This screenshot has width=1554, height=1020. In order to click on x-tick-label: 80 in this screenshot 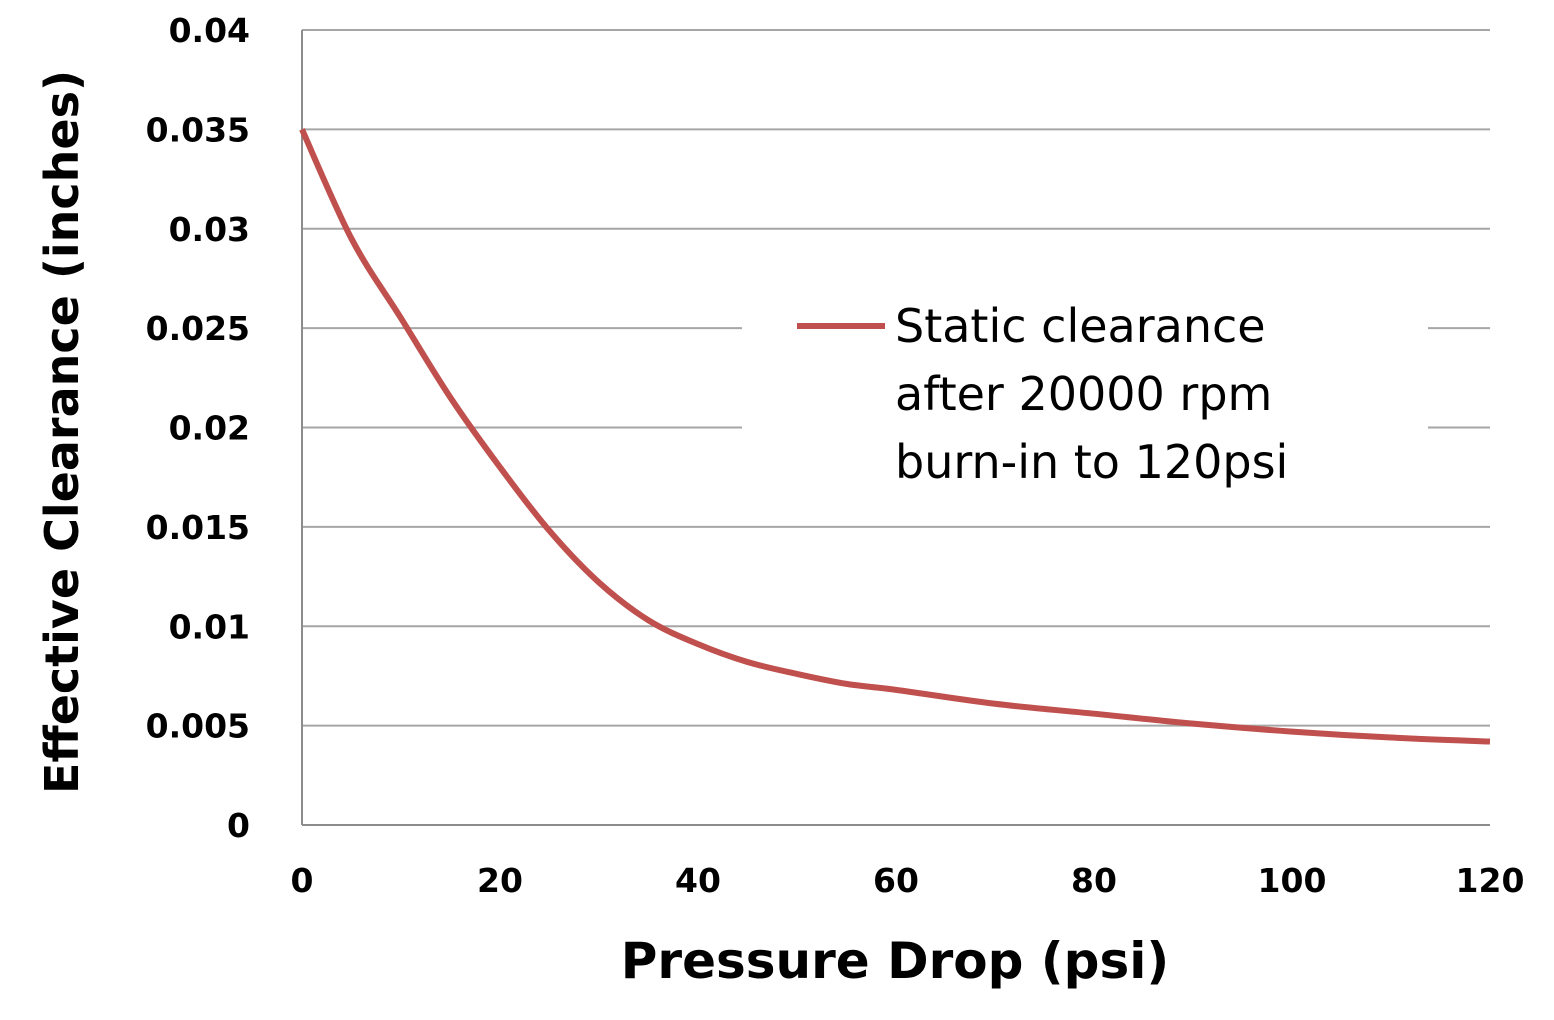, I will do `click(1094, 880)`.